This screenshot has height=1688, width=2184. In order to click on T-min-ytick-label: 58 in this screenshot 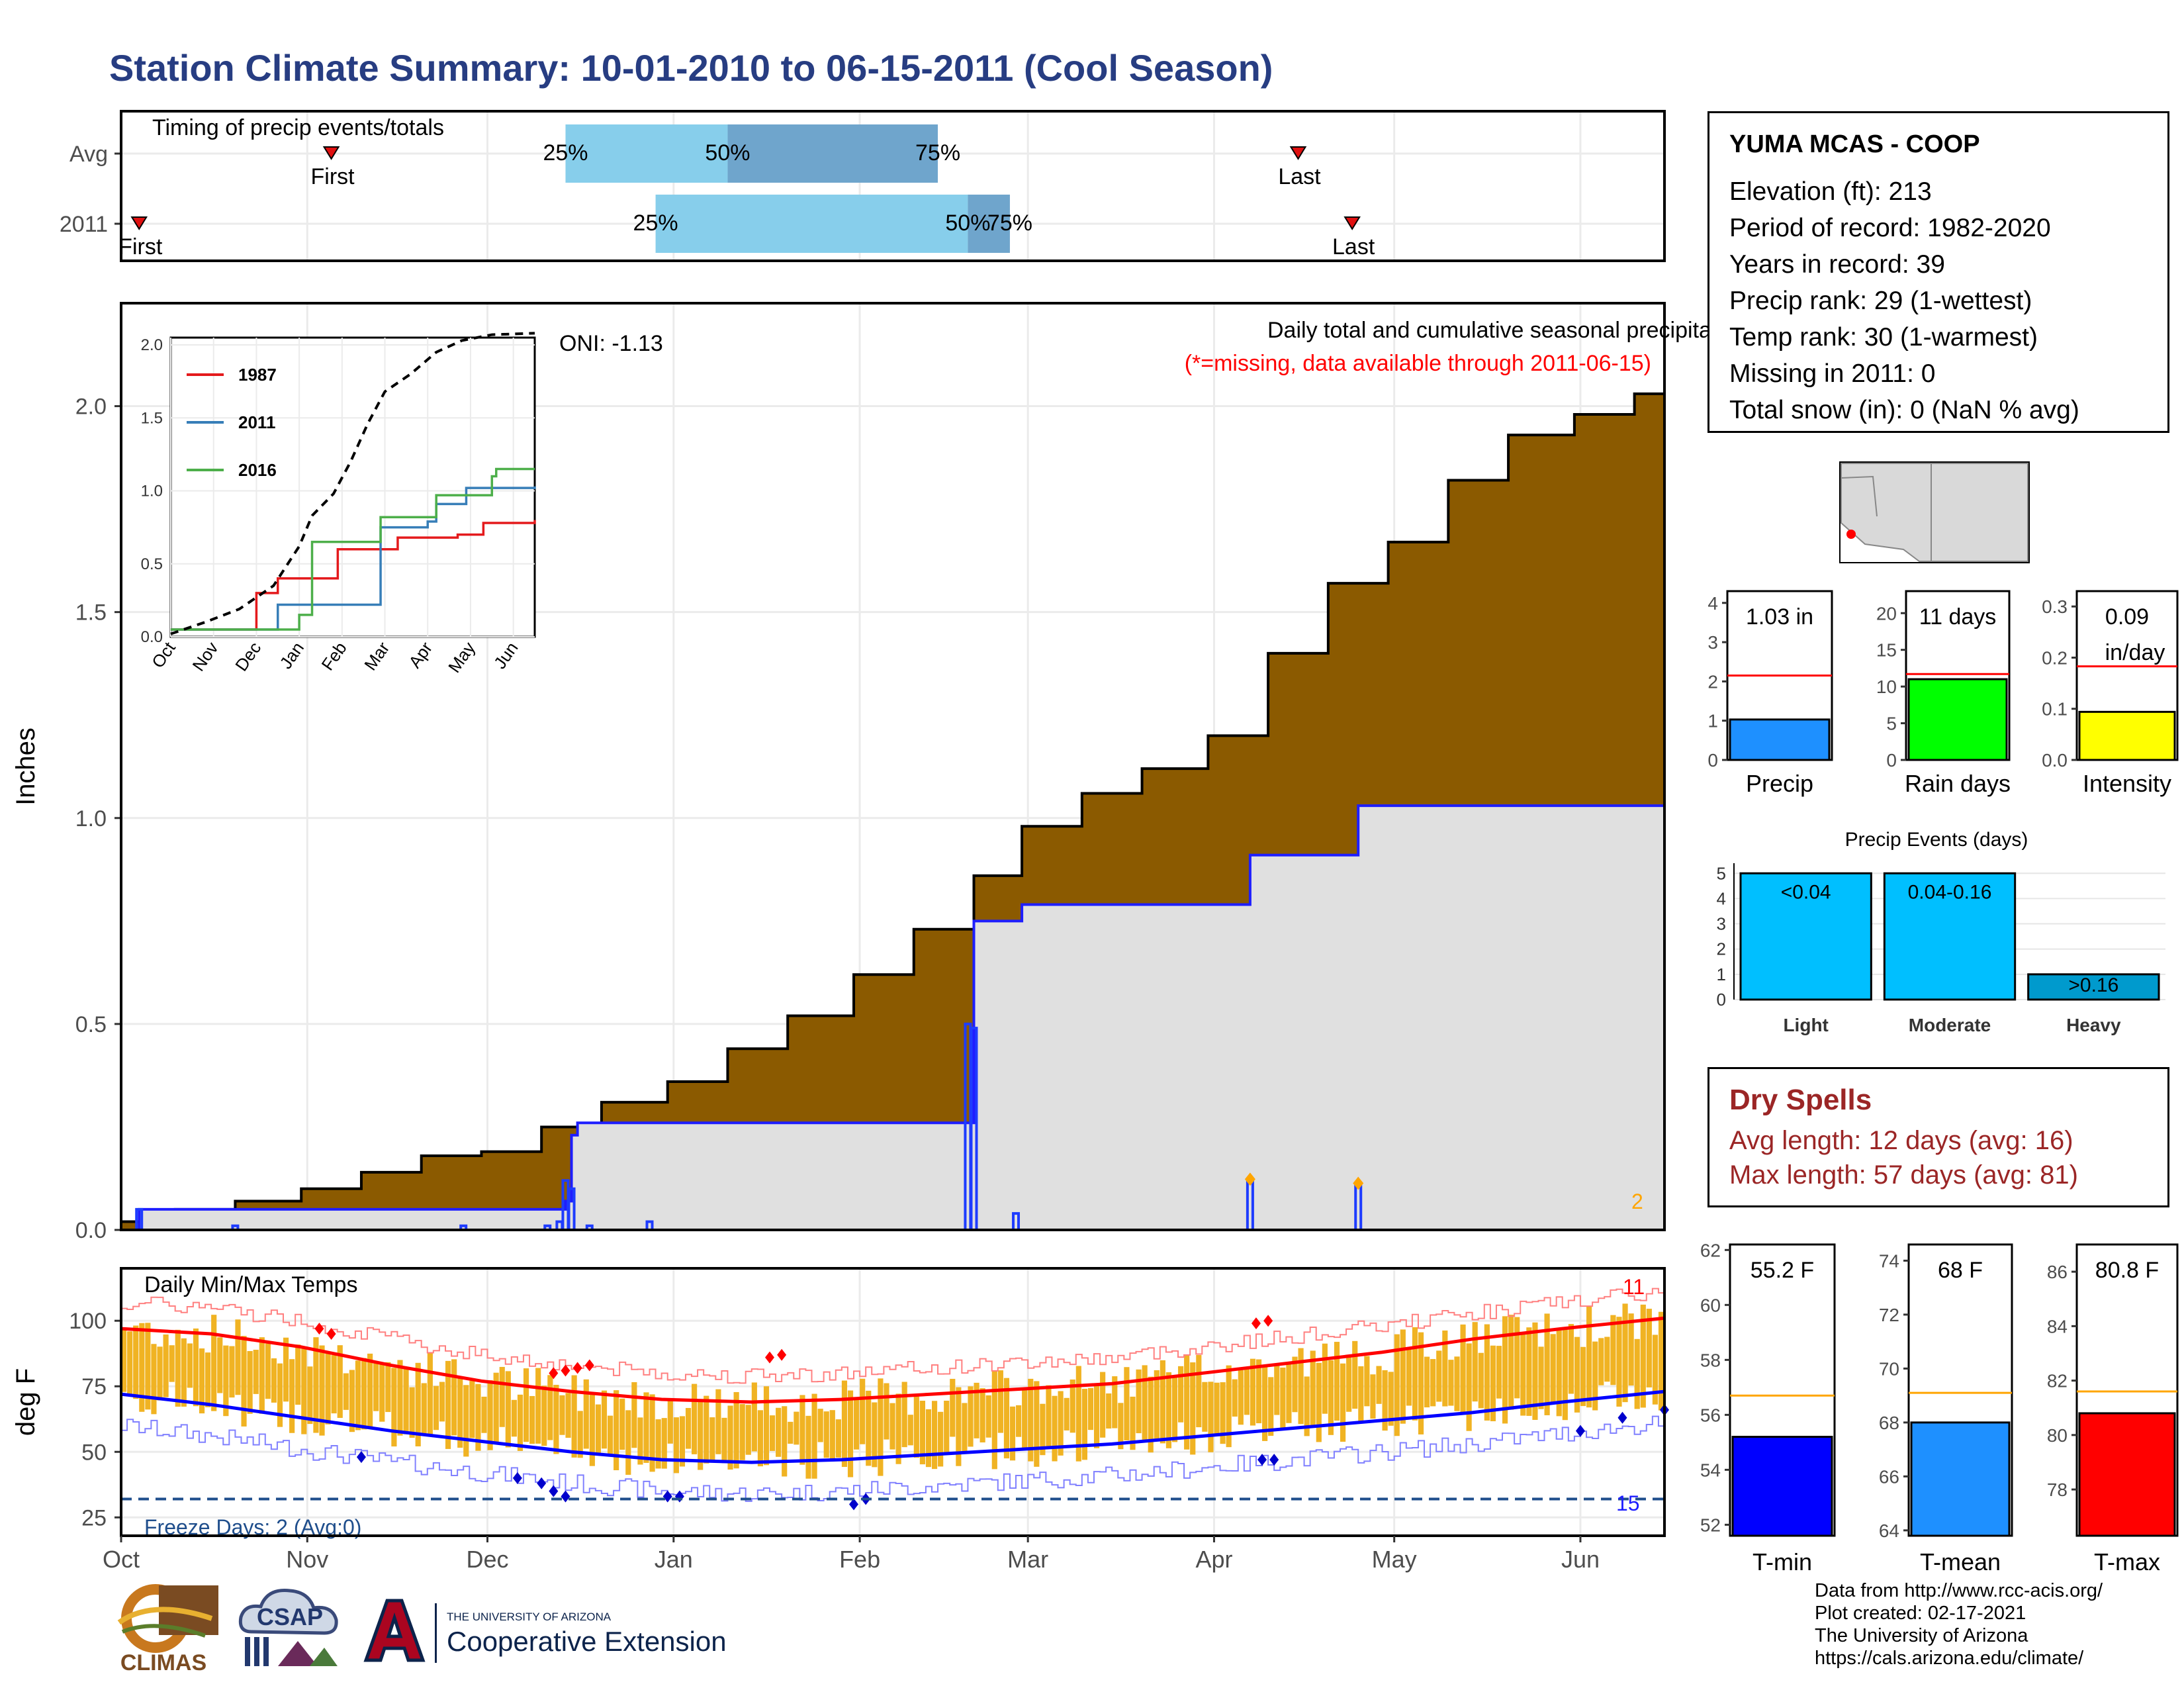, I will do `click(1710, 1360)`.